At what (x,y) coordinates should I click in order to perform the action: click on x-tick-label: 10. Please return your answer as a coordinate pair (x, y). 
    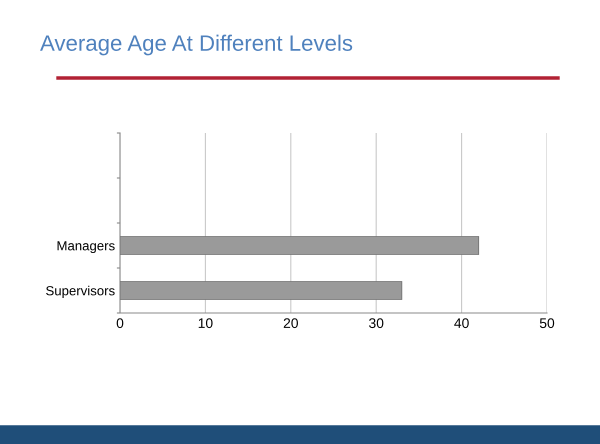
    Looking at the image, I should click on (205, 323).